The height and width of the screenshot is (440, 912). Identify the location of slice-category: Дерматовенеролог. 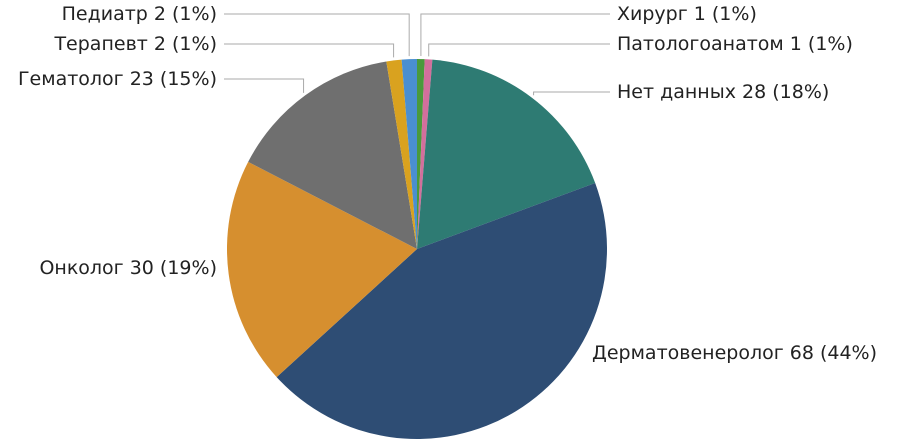
(688, 353).